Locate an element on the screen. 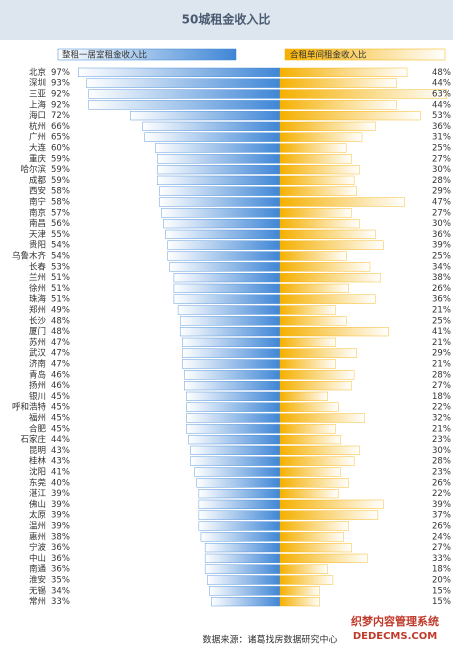 The width and height of the screenshot is (453, 652). category-label: 合肥 is located at coordinates (38, 428).